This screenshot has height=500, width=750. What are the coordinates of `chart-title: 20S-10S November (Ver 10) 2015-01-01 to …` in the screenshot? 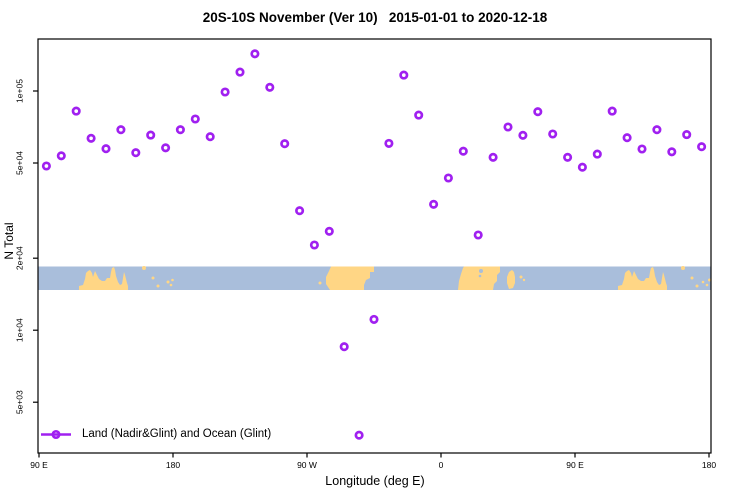 It's located at (375, 17).